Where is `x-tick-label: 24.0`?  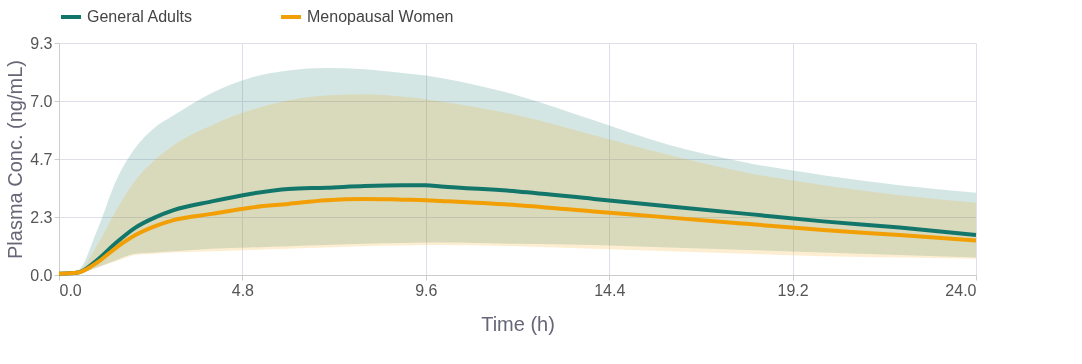
x-tick-label: 24.0 is located at coordinates (961, 290).